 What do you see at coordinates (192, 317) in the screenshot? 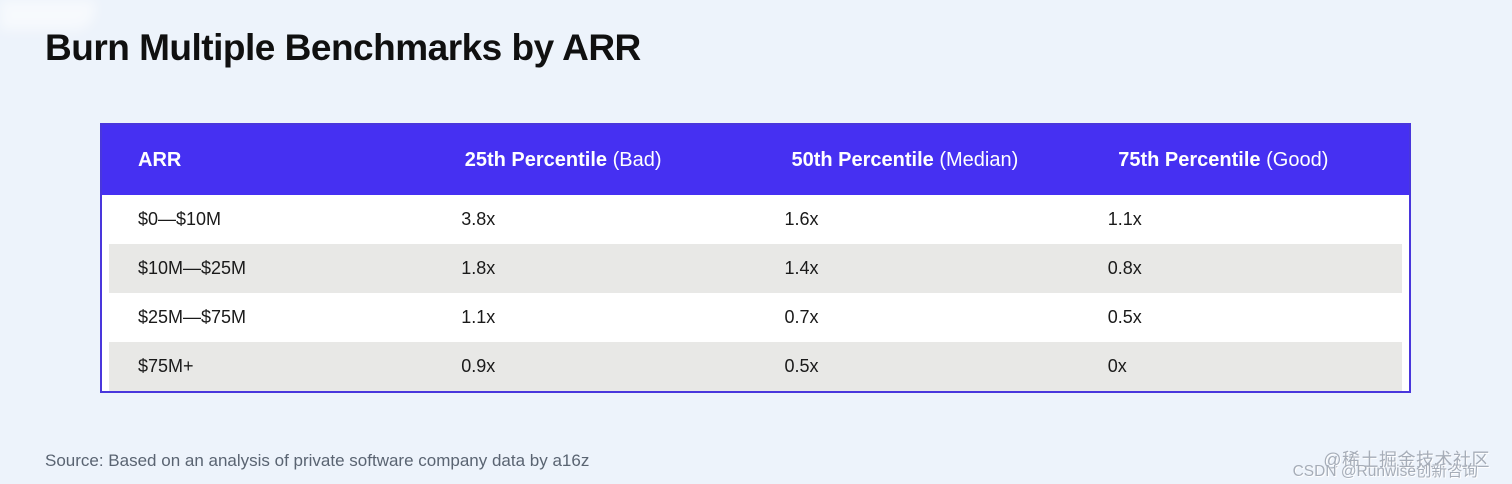
I see `cell-arr-range: $25M—$75M` at bounding box center [192, 317].